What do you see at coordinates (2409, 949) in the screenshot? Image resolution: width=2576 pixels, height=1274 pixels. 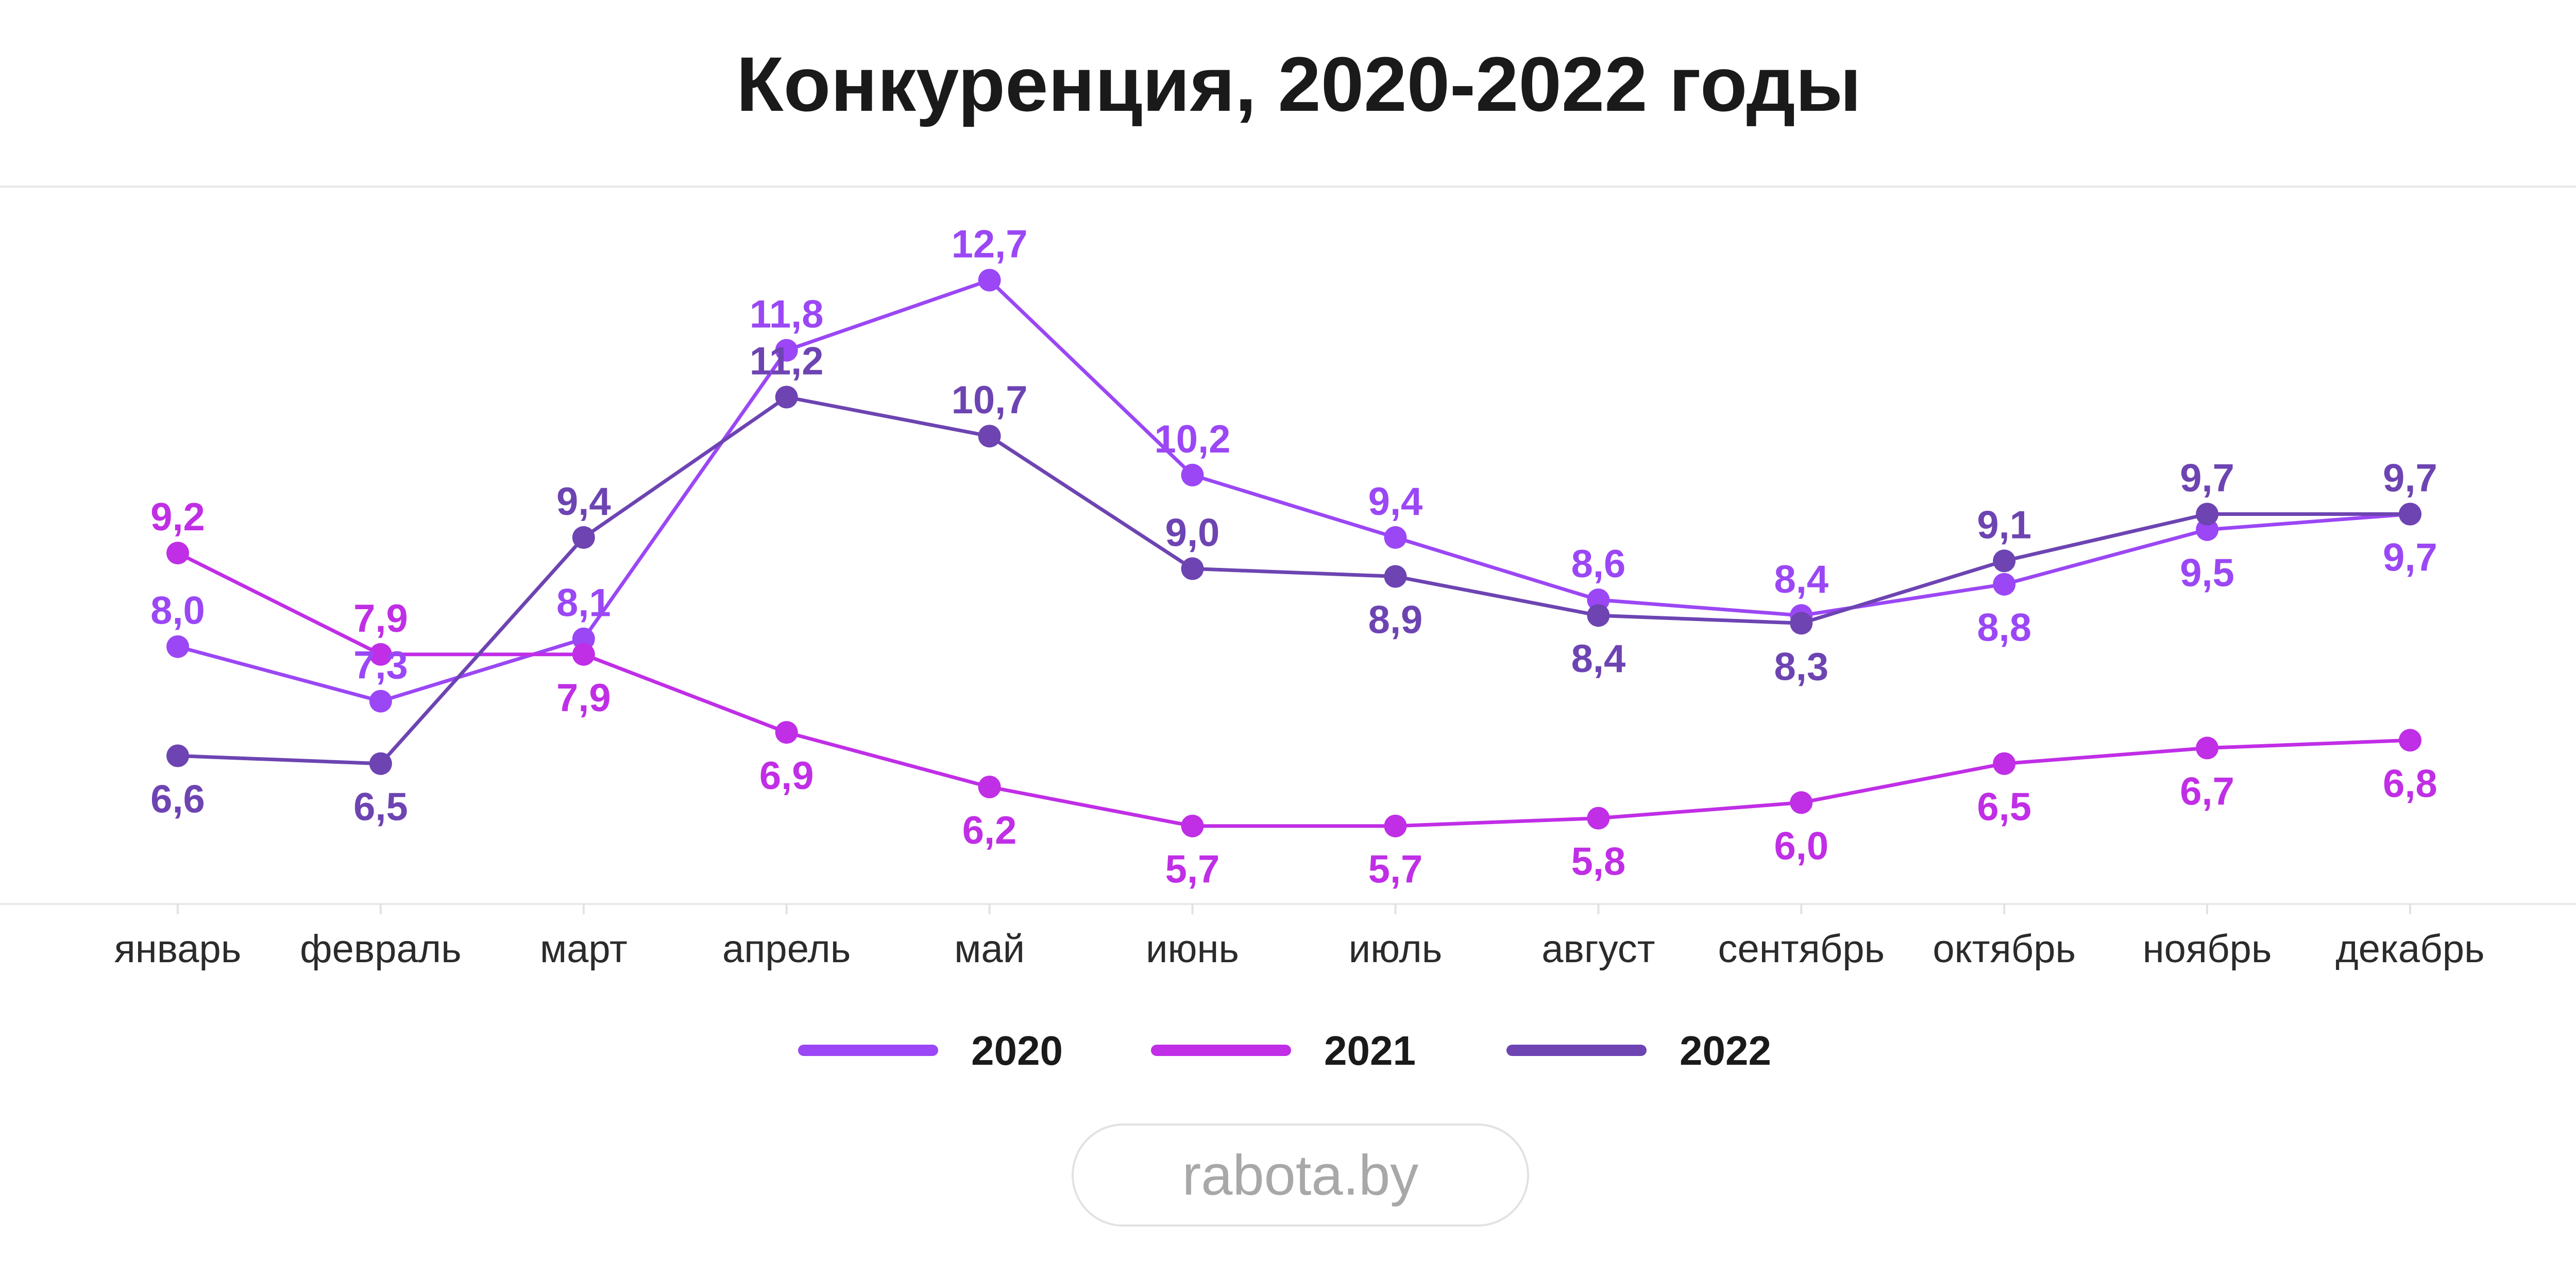 I see `x-tick-label-12: декабрь` at bounding box center [2409, 949].